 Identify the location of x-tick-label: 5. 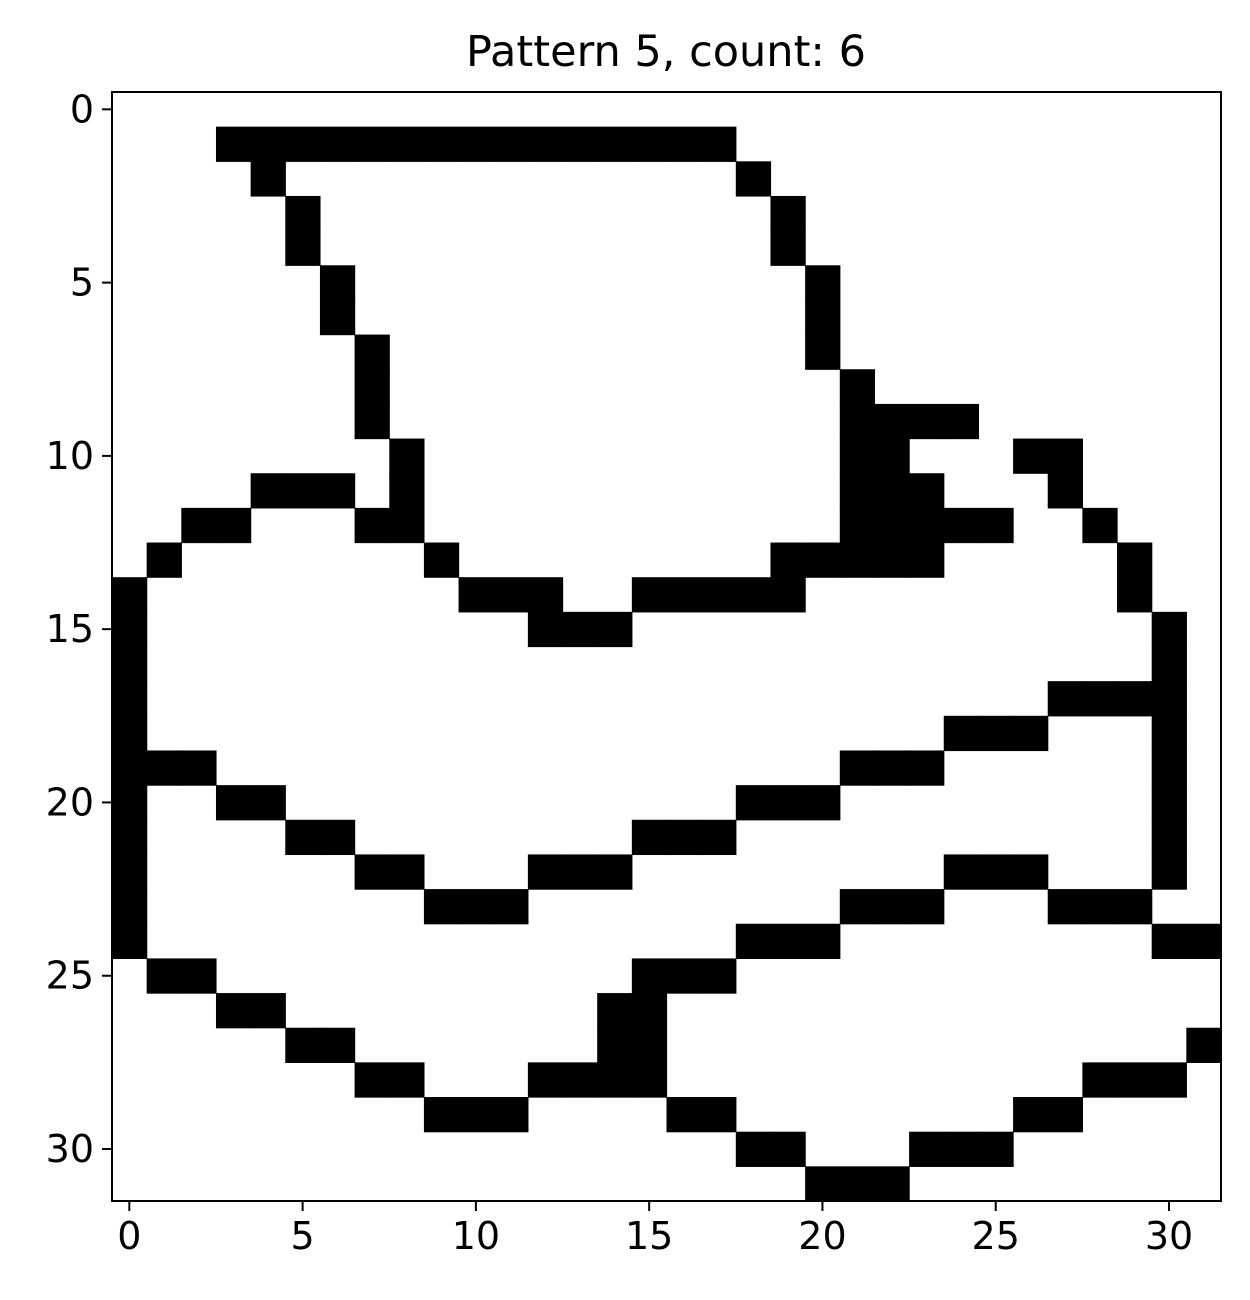
(303, 1236).